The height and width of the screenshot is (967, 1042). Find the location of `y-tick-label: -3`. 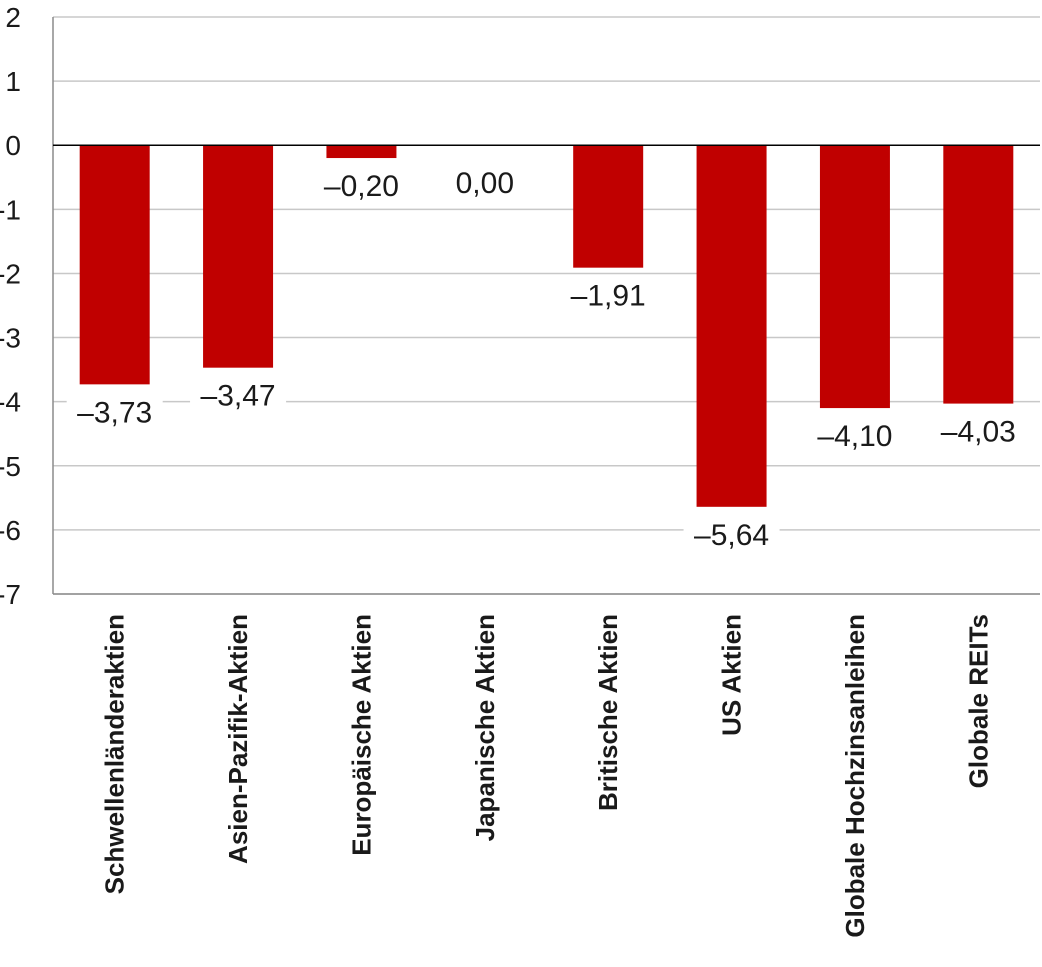

y-tick-label: -3 is located at coordinates (10, 338).